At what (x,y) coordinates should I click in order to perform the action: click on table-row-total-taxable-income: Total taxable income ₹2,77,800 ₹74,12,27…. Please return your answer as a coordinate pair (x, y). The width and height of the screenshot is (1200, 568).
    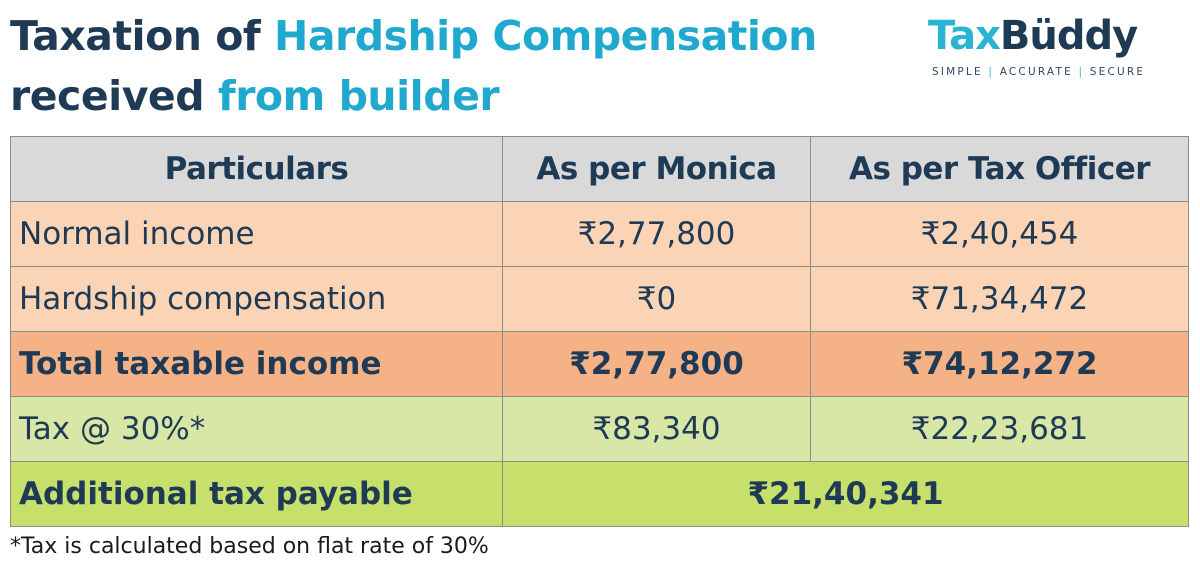
    Looking at the image, I should click on (599, 364).